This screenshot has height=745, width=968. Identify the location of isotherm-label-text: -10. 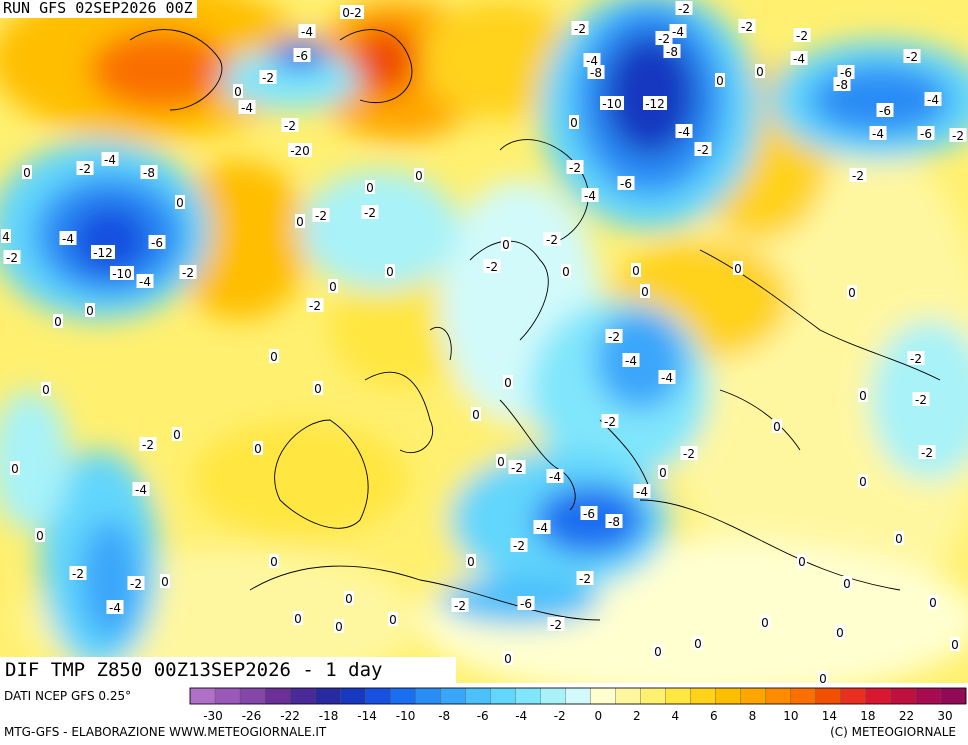
(612, 104).